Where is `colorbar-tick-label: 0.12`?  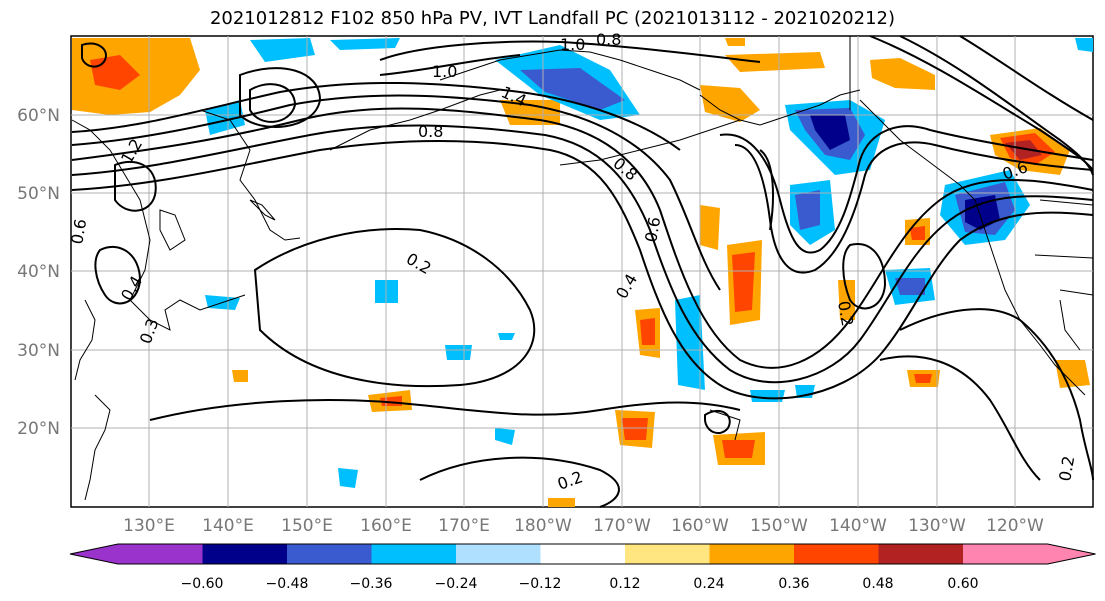 colorbar-tick-label: 0.12 is located at coordinates (624, 584).